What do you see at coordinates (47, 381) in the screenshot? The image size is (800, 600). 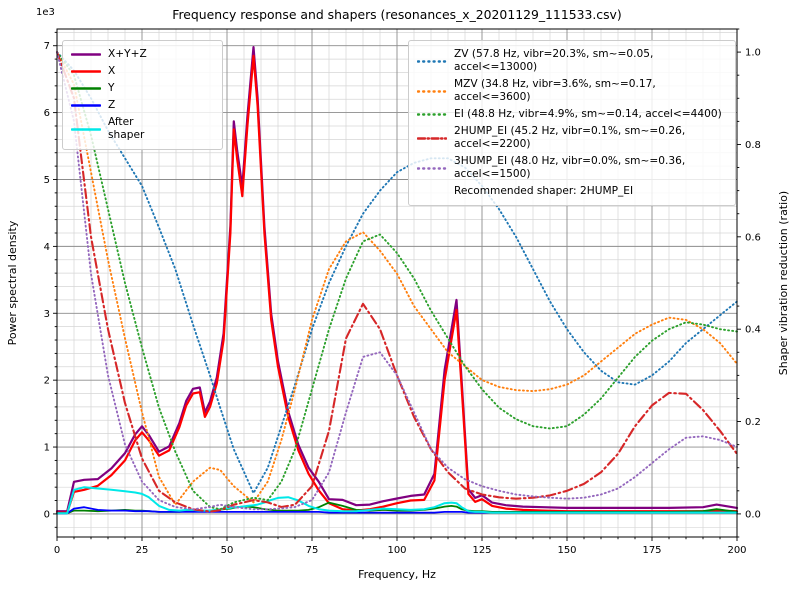 I see `y-left-tick-label: 2` at bounding box center [47, 381].